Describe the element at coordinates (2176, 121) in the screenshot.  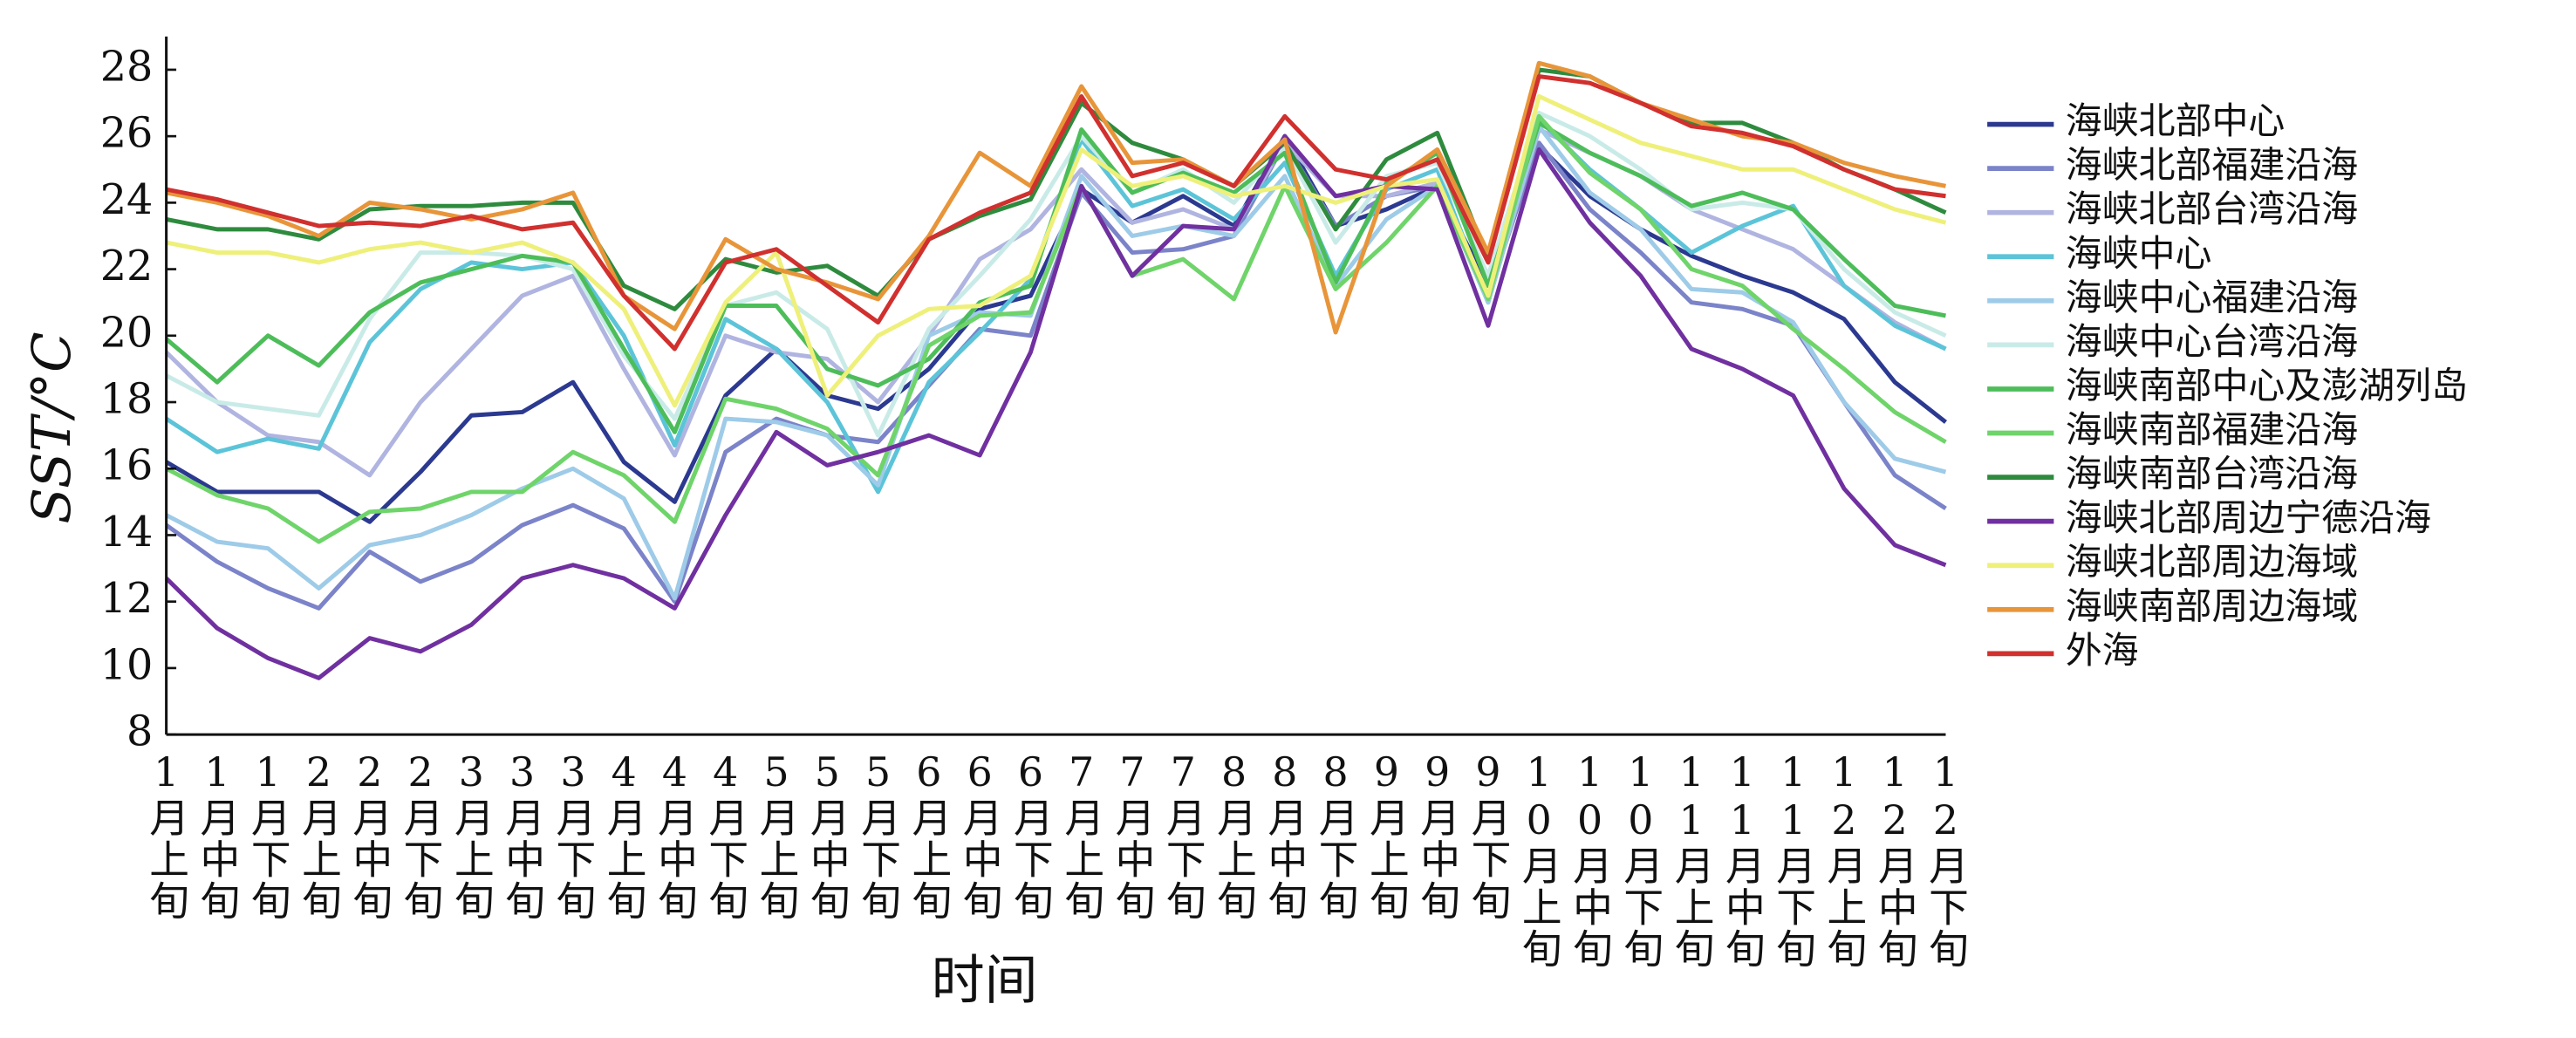
I see `legend-label: 海峡北部中心` at that location.